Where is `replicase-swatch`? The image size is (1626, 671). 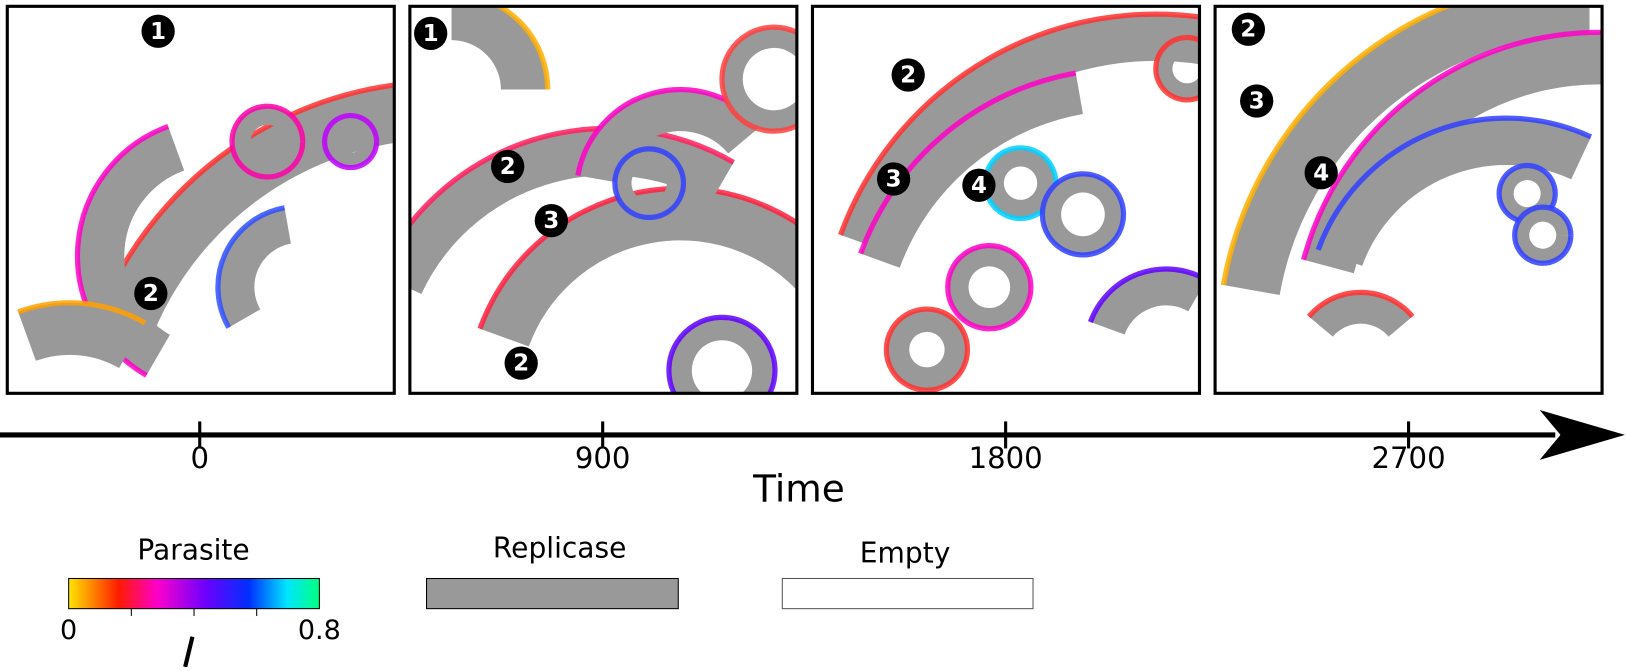
replicase-swatch is located at coordinates (552, 593).